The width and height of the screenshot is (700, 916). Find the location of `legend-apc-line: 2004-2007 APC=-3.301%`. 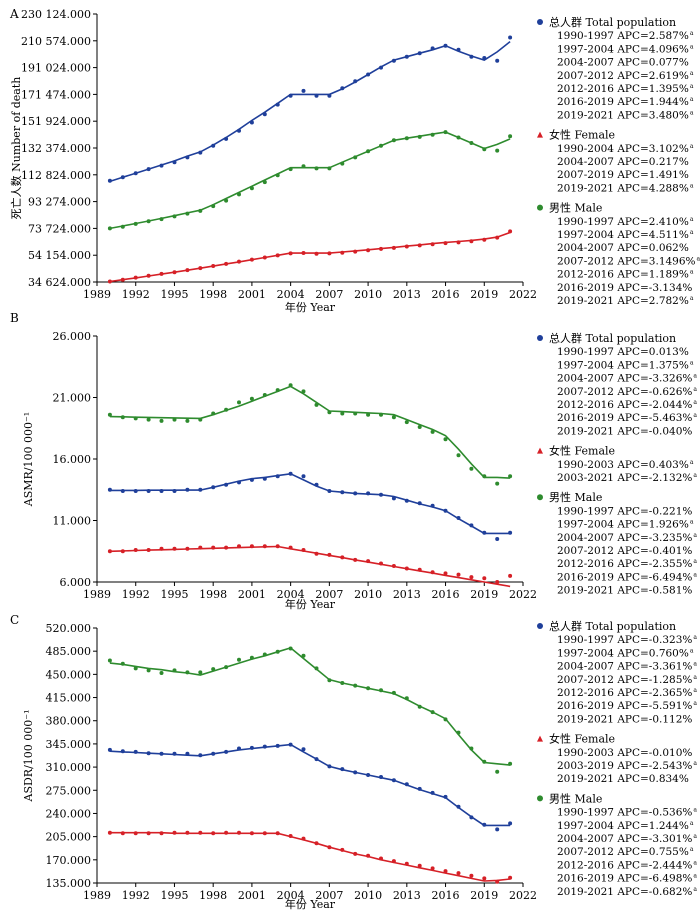

legend-apc-line: 2004-2007 APC=-3.301% is located at coordinates (624, 839).